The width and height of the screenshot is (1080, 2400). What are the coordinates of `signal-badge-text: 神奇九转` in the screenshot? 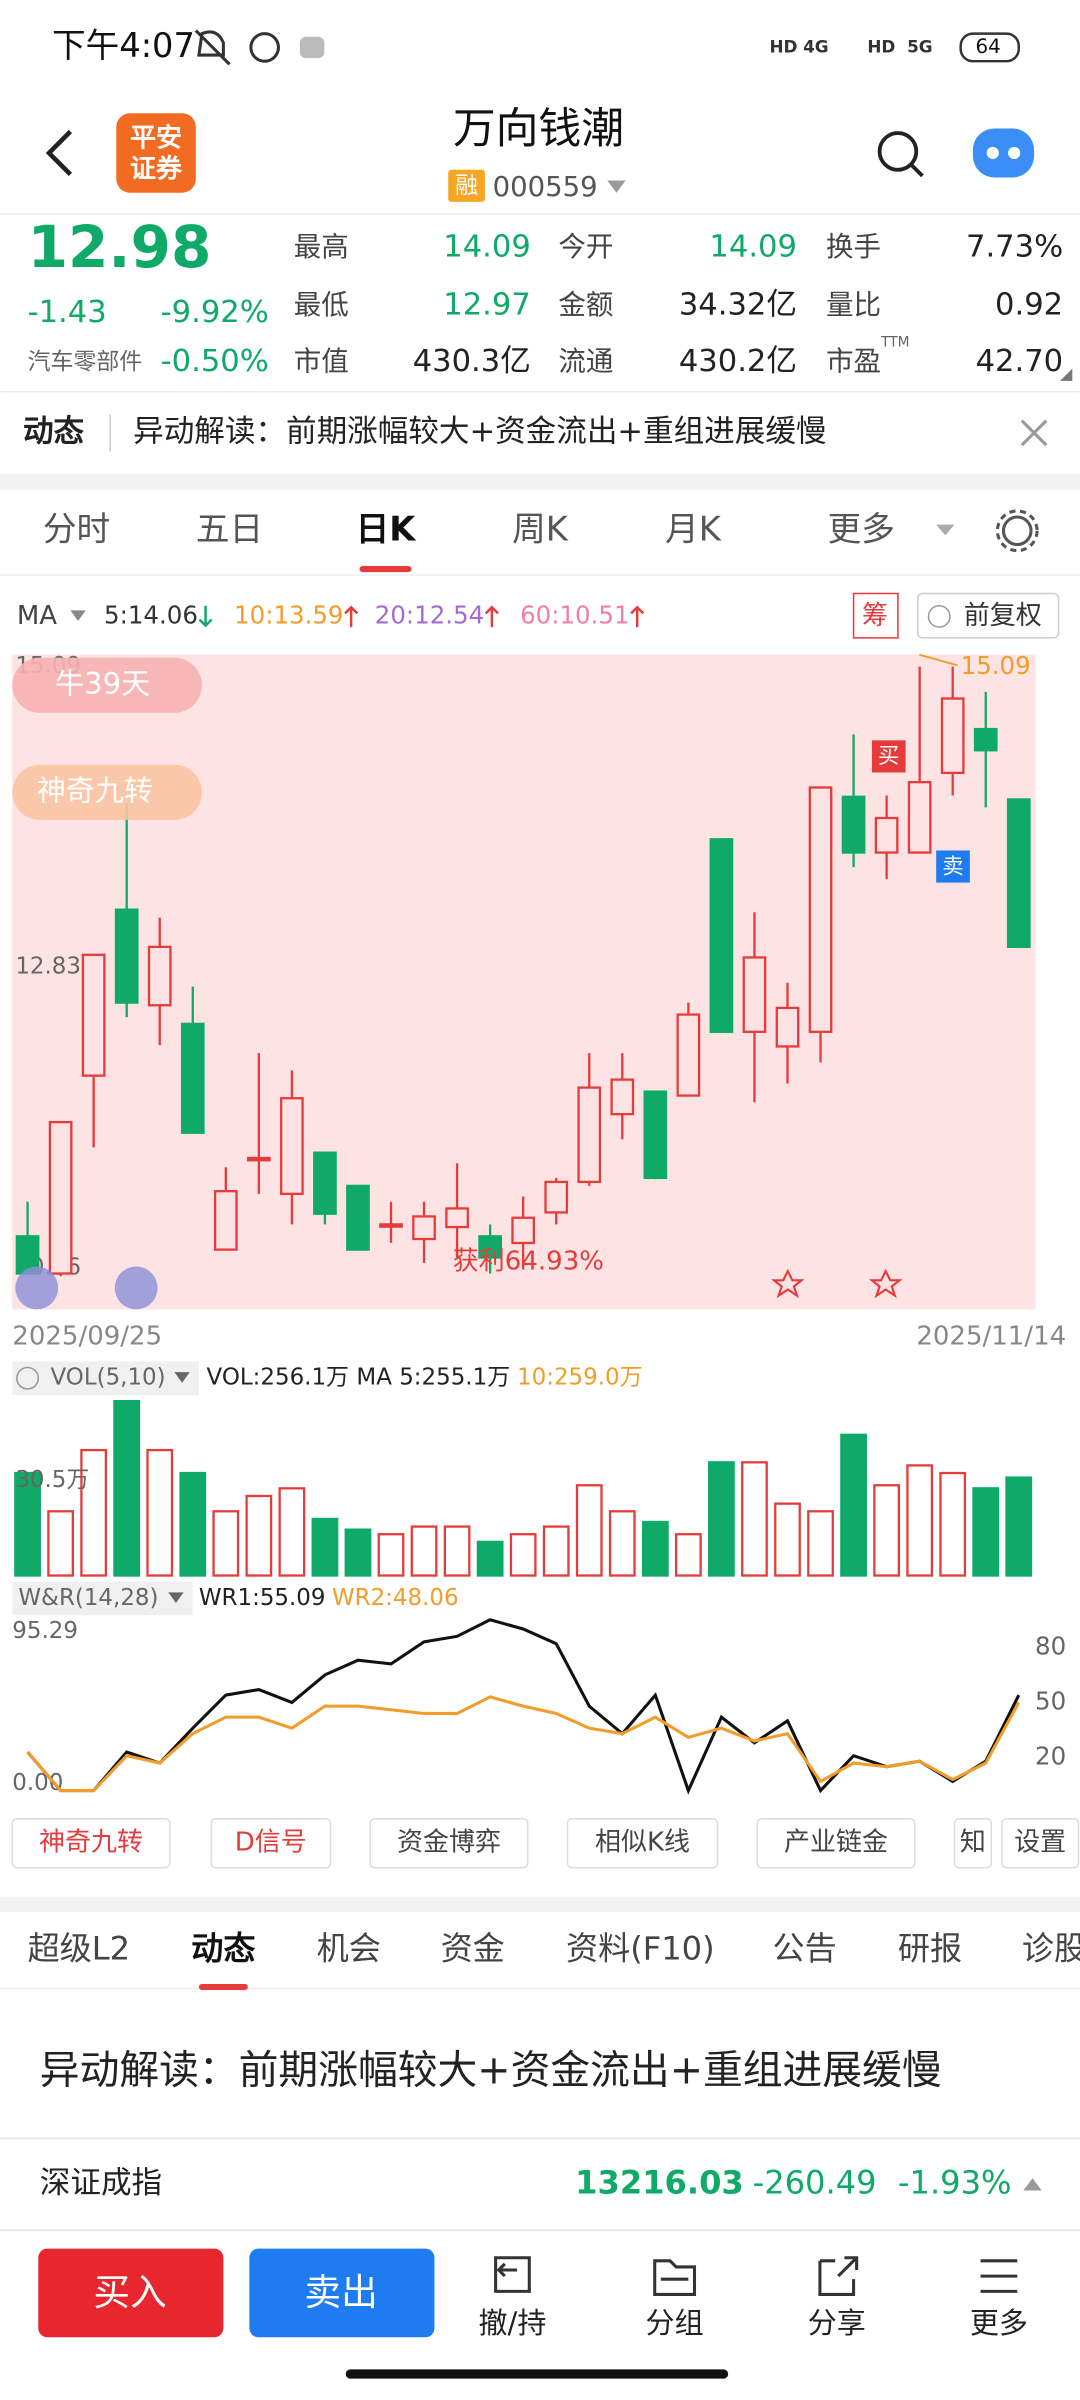 It's located at (95, 790).